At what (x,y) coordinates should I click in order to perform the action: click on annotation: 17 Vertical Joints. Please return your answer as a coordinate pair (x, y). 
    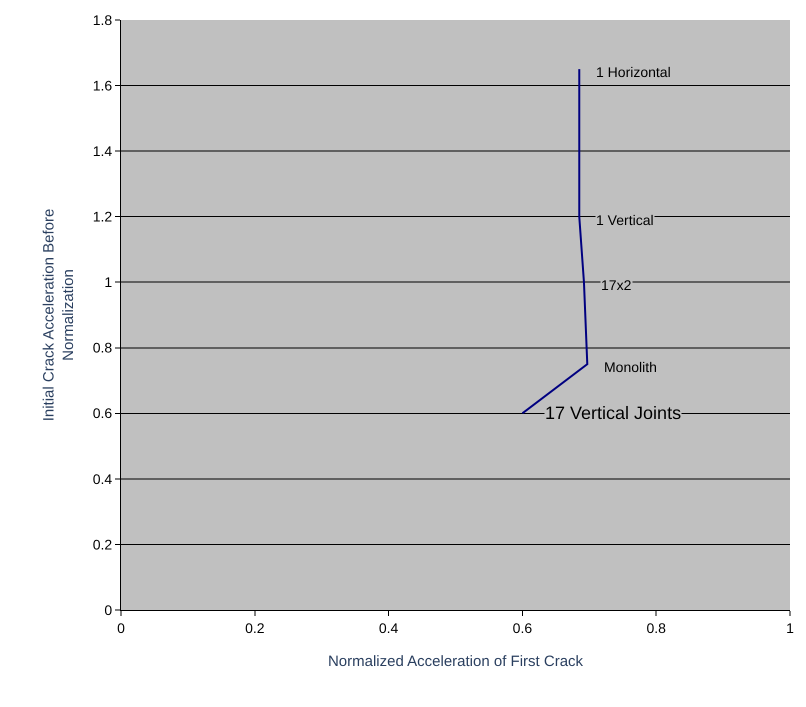
    Looking at the image, I should click on (613, 413).